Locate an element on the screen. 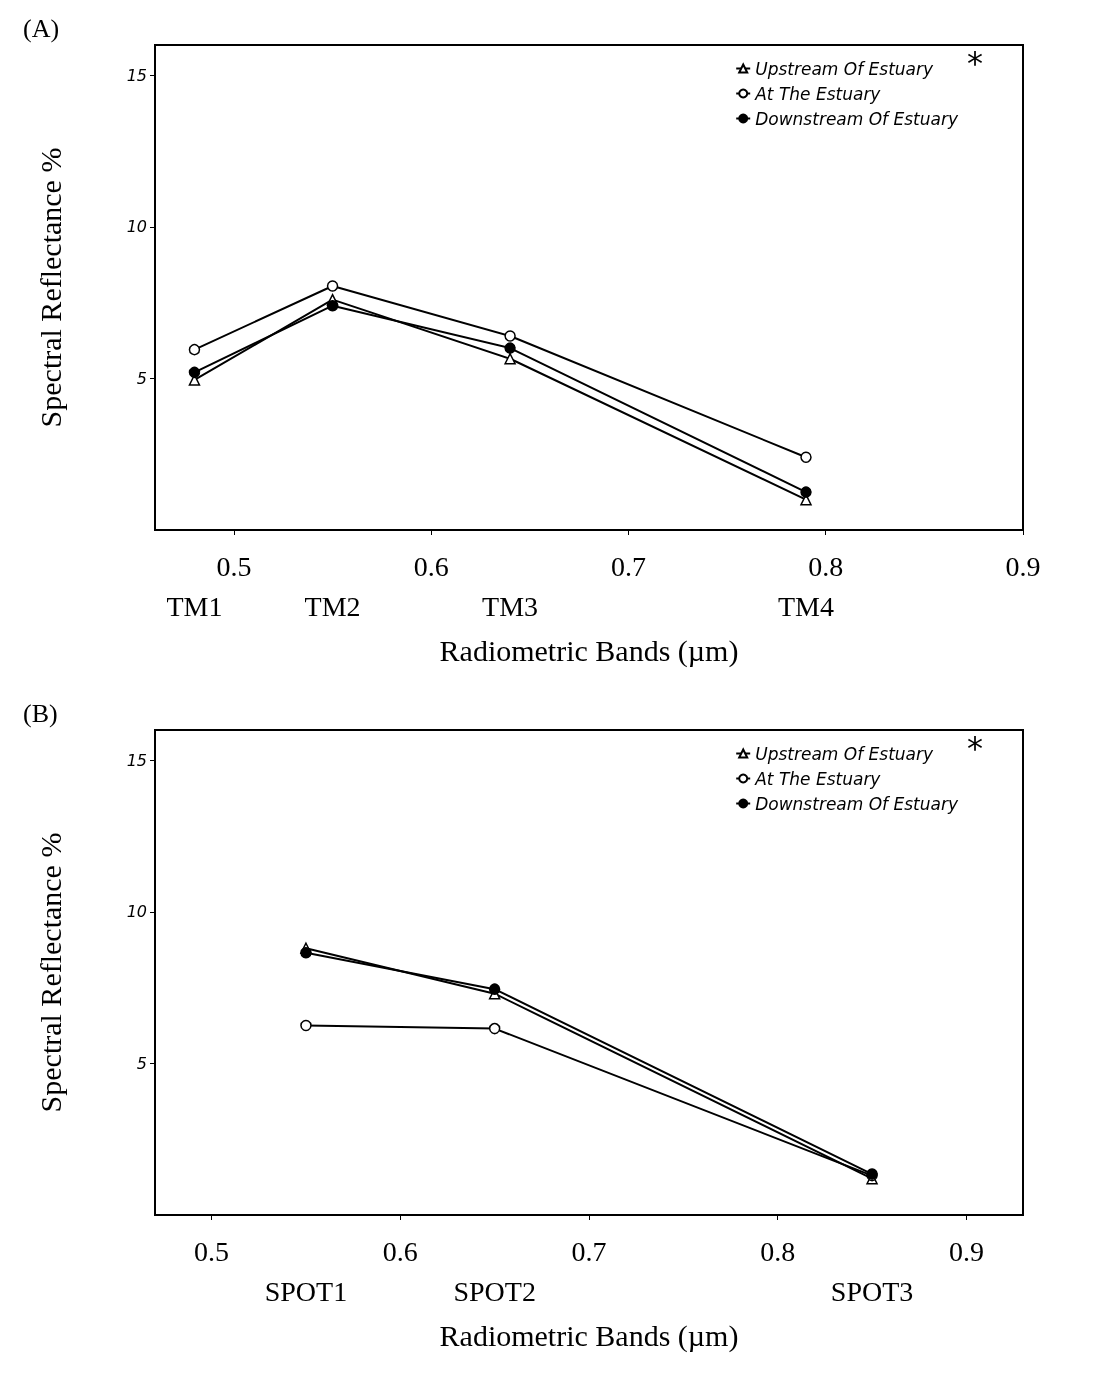  text: TM1 is located at coordinates (194, 606).